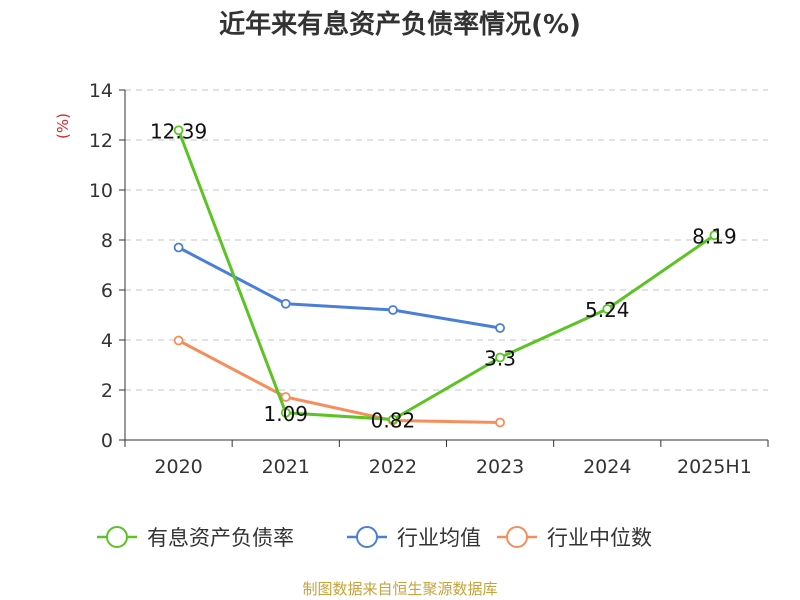  What do you see at coordinates (400, 24) in the screenshot?
I see `chart-title: 近年来有息资产负债率情况(%)` at bounding box center [400, 24].